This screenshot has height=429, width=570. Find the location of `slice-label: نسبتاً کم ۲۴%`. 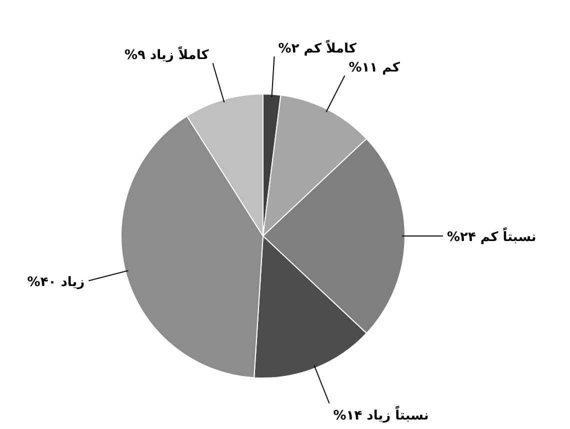

slice-label: نسبتاً کم ۲۴% is located at coordinates (491, 236).